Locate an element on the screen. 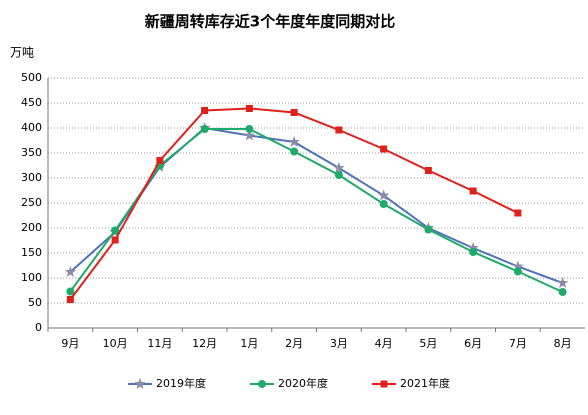  y-tick-label: 350 is located at coordinates (31, 152).